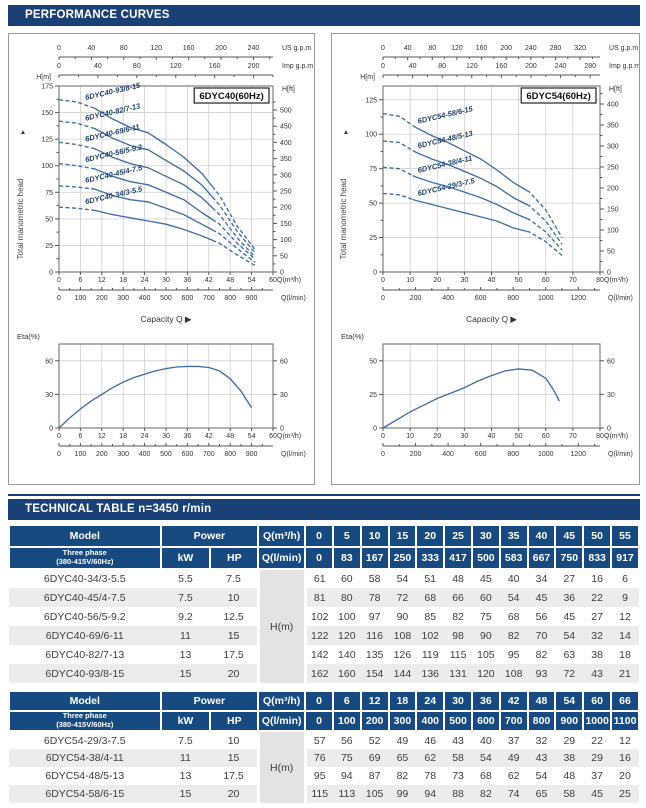 This screenshot has width=646, height=808. I want to click on q-lmin-value: 0, so click(319, 721).